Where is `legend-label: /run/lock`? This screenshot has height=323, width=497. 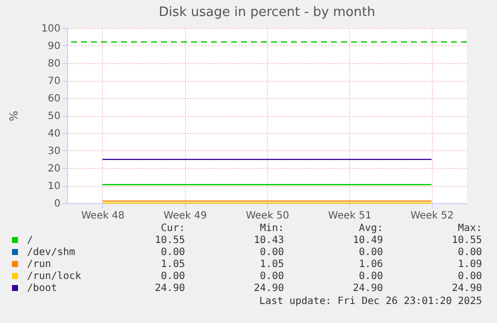 legend-label: /run/lock is located at coordinates (54, 276).